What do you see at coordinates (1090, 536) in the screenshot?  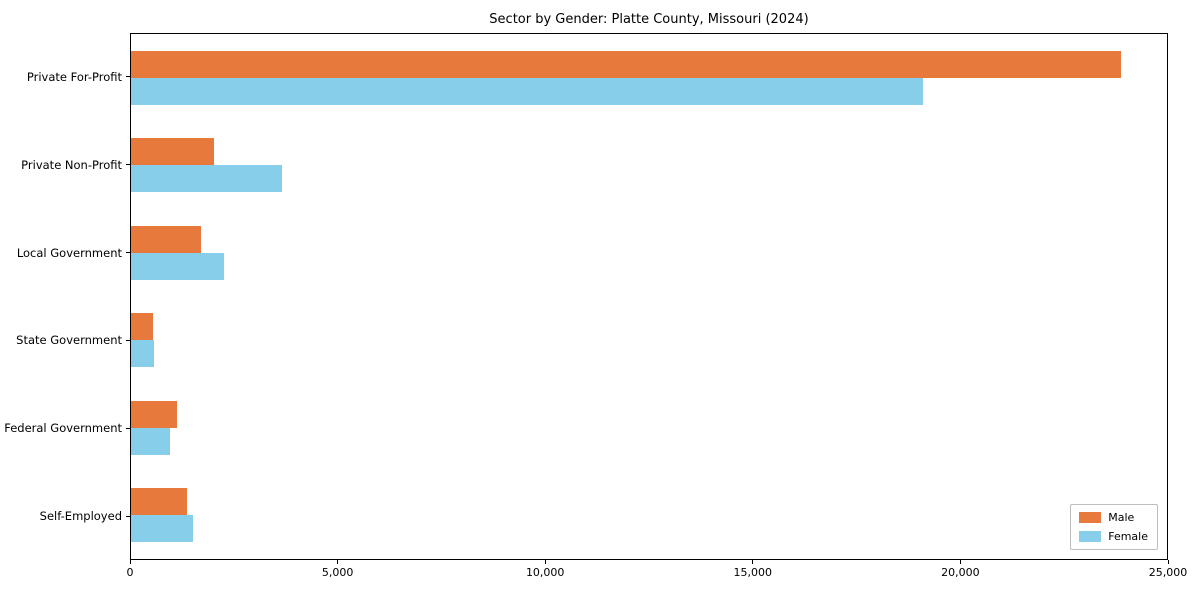 I see `legend-swatch-female` at bounding box center [1090, 536].